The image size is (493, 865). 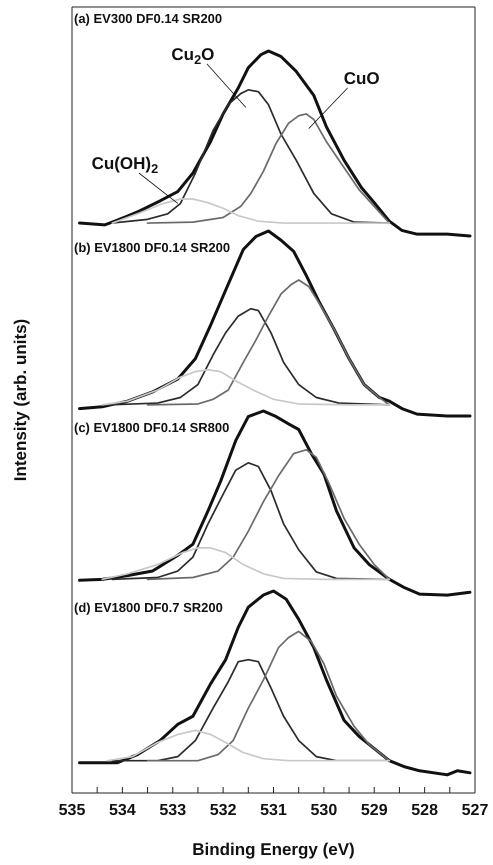 What do you see at coordinates (122, 811) in the screenshot?
I see `x-tick-label: 534` at bounding box center [122, 811].